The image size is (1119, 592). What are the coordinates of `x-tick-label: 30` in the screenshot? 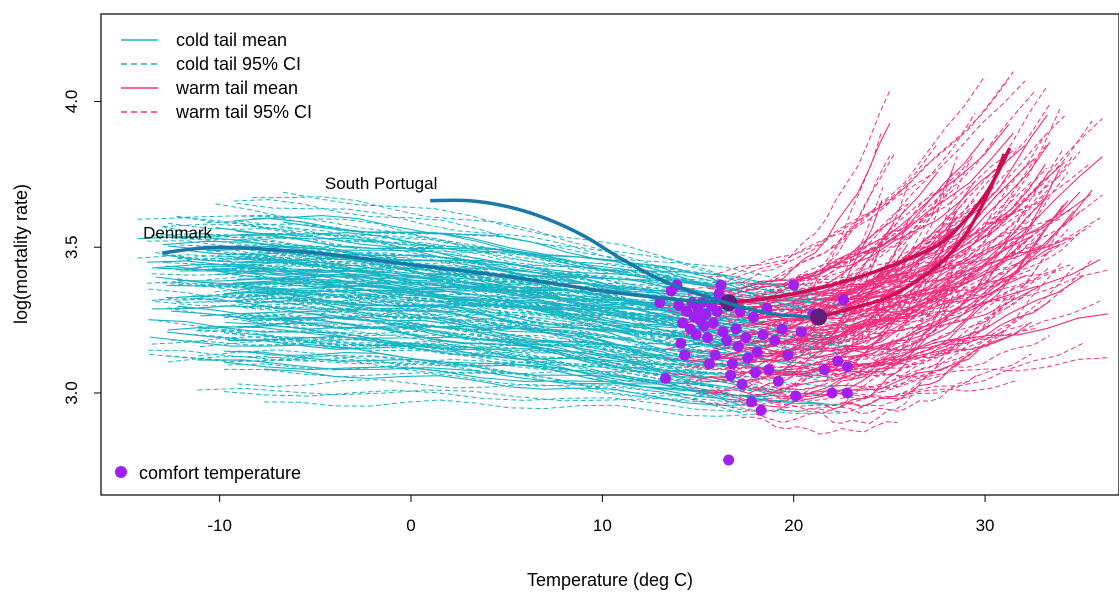 It's located at (985, 525).